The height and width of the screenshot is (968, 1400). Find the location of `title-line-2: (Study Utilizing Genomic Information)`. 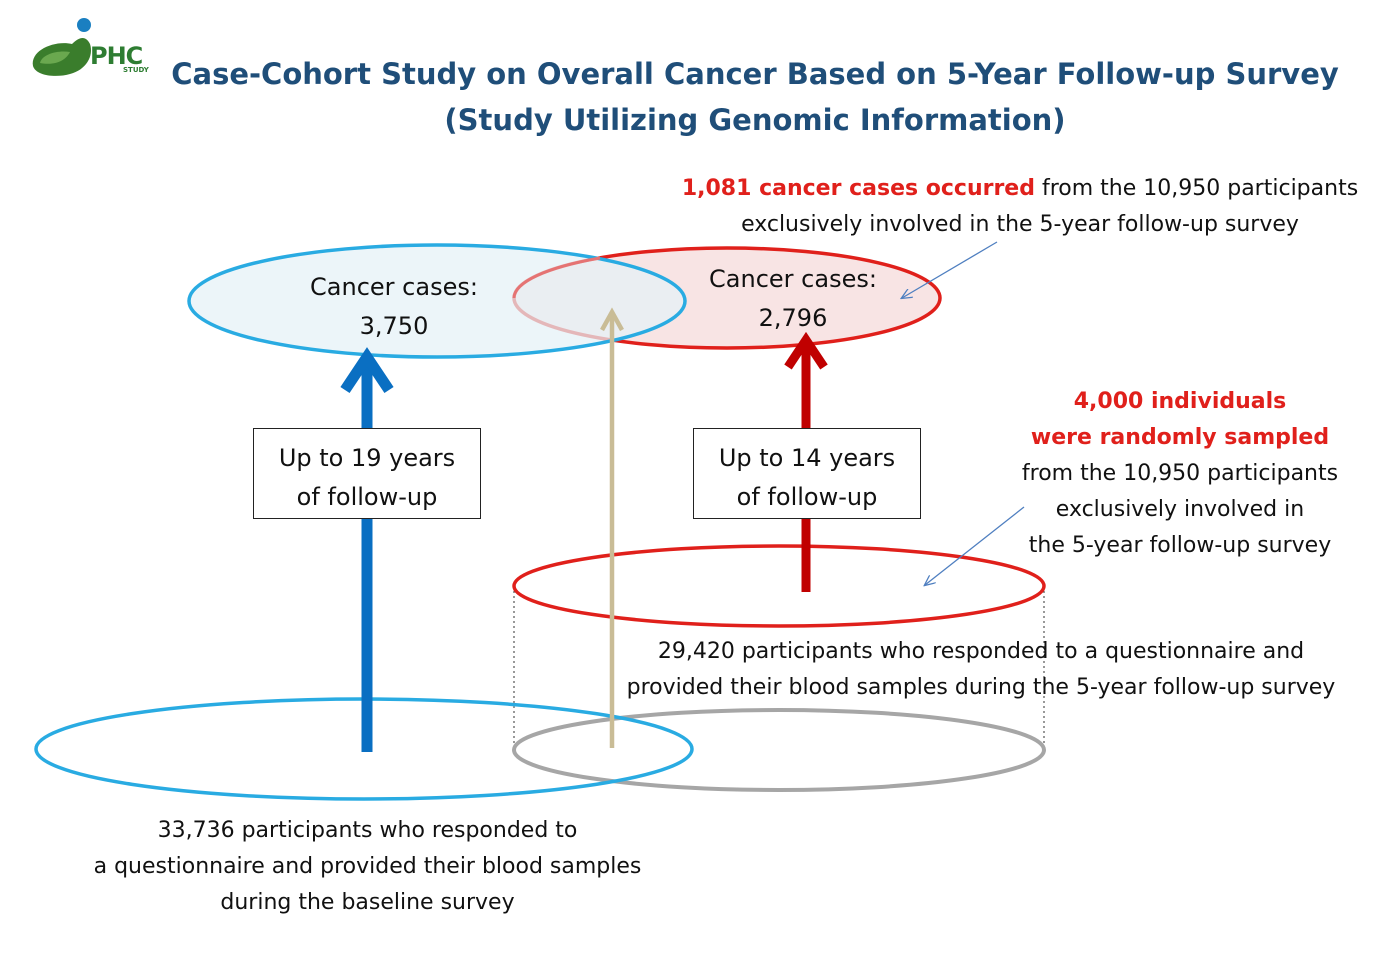

title-line-2: (Study Utilizing Genomic Information) is located at coordinates (755, 120).